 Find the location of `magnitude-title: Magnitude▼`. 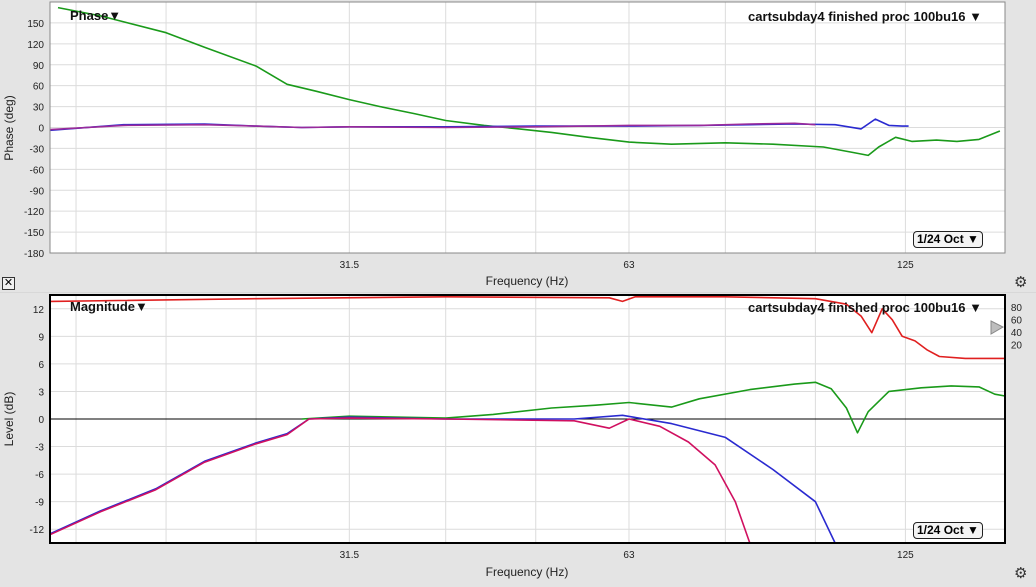

magnitude-title: Magnitude▼ is located at coordinates (109, 306).